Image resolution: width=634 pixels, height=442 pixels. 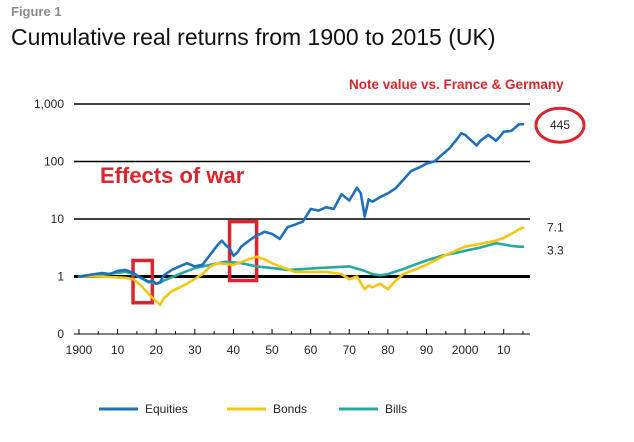 What do you see at coordinates (234, 350) in the screenshot?
I see `x-tick-label: 40` at bounding box center [234, 350].